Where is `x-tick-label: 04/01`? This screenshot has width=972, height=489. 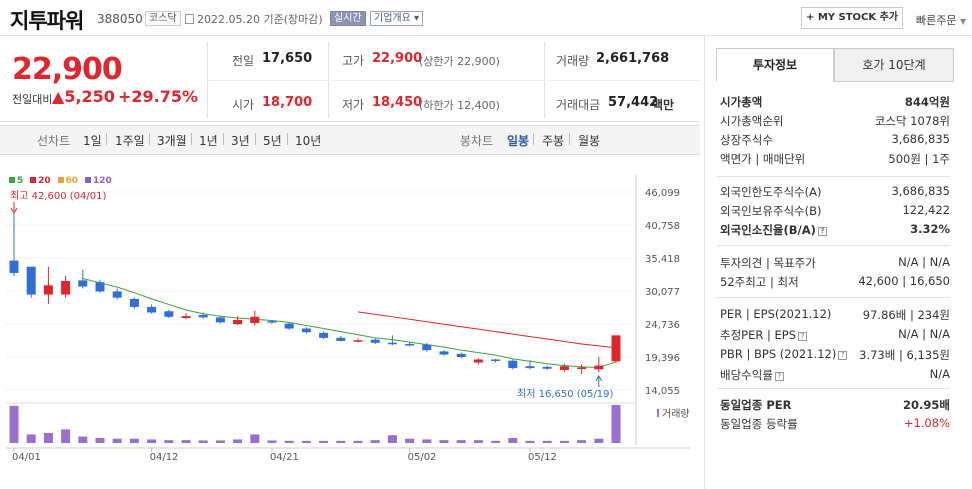 x-tick-label: 04/01 is located at coordinates (26, 457).